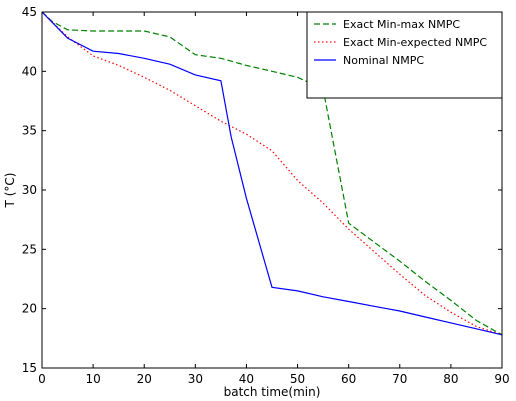  Describe the element at coordinates (29, 190) in the screenshot. I see `y-tick-label: 30` at that location.